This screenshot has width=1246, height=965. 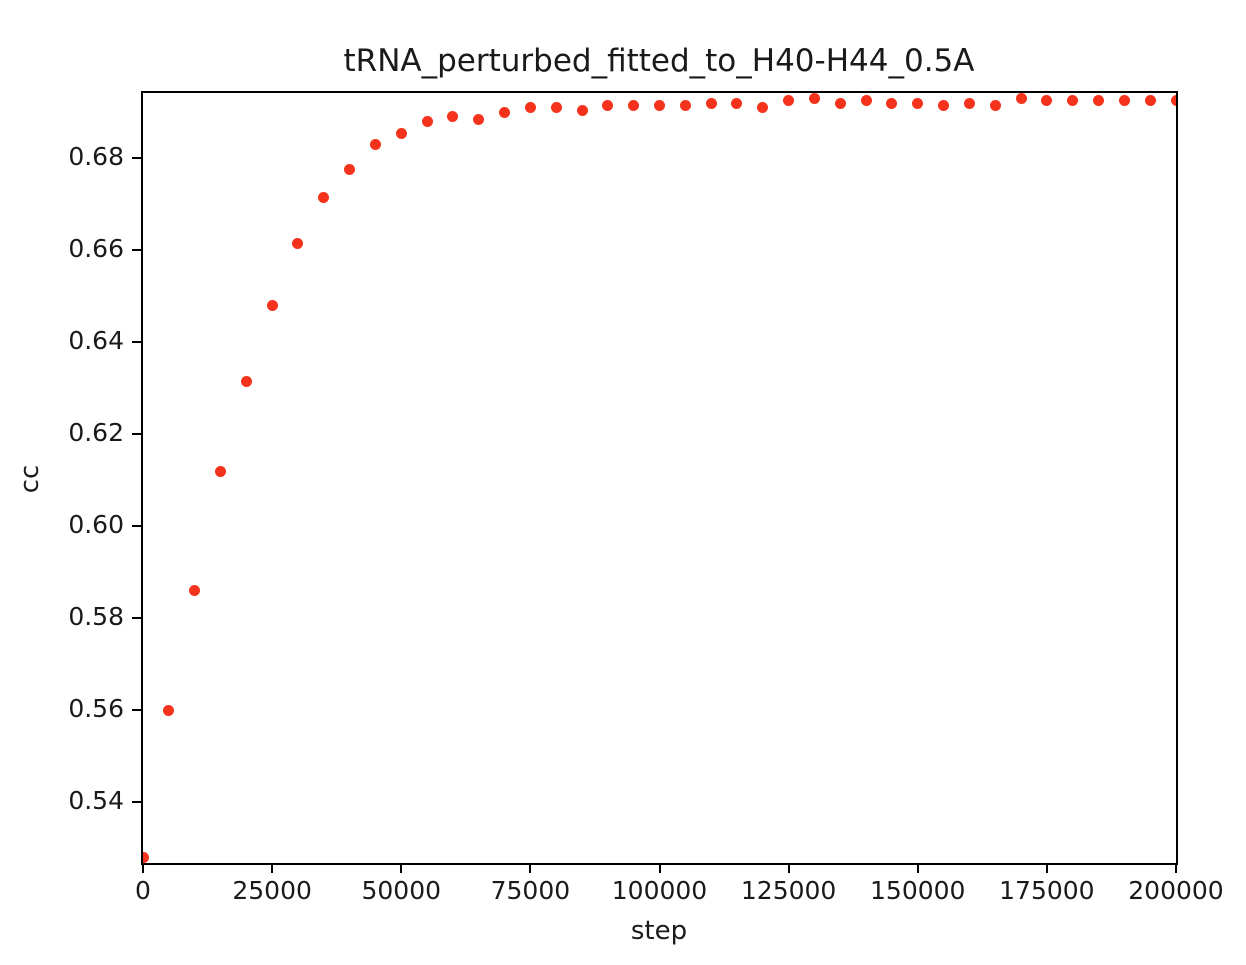 What do you see at coordinates (659, 61) in the screenshot?
I see `chart-title: tRNA_perturbed_fitted_to_H40-H44_0.5A` at bounding box center [659, 61].